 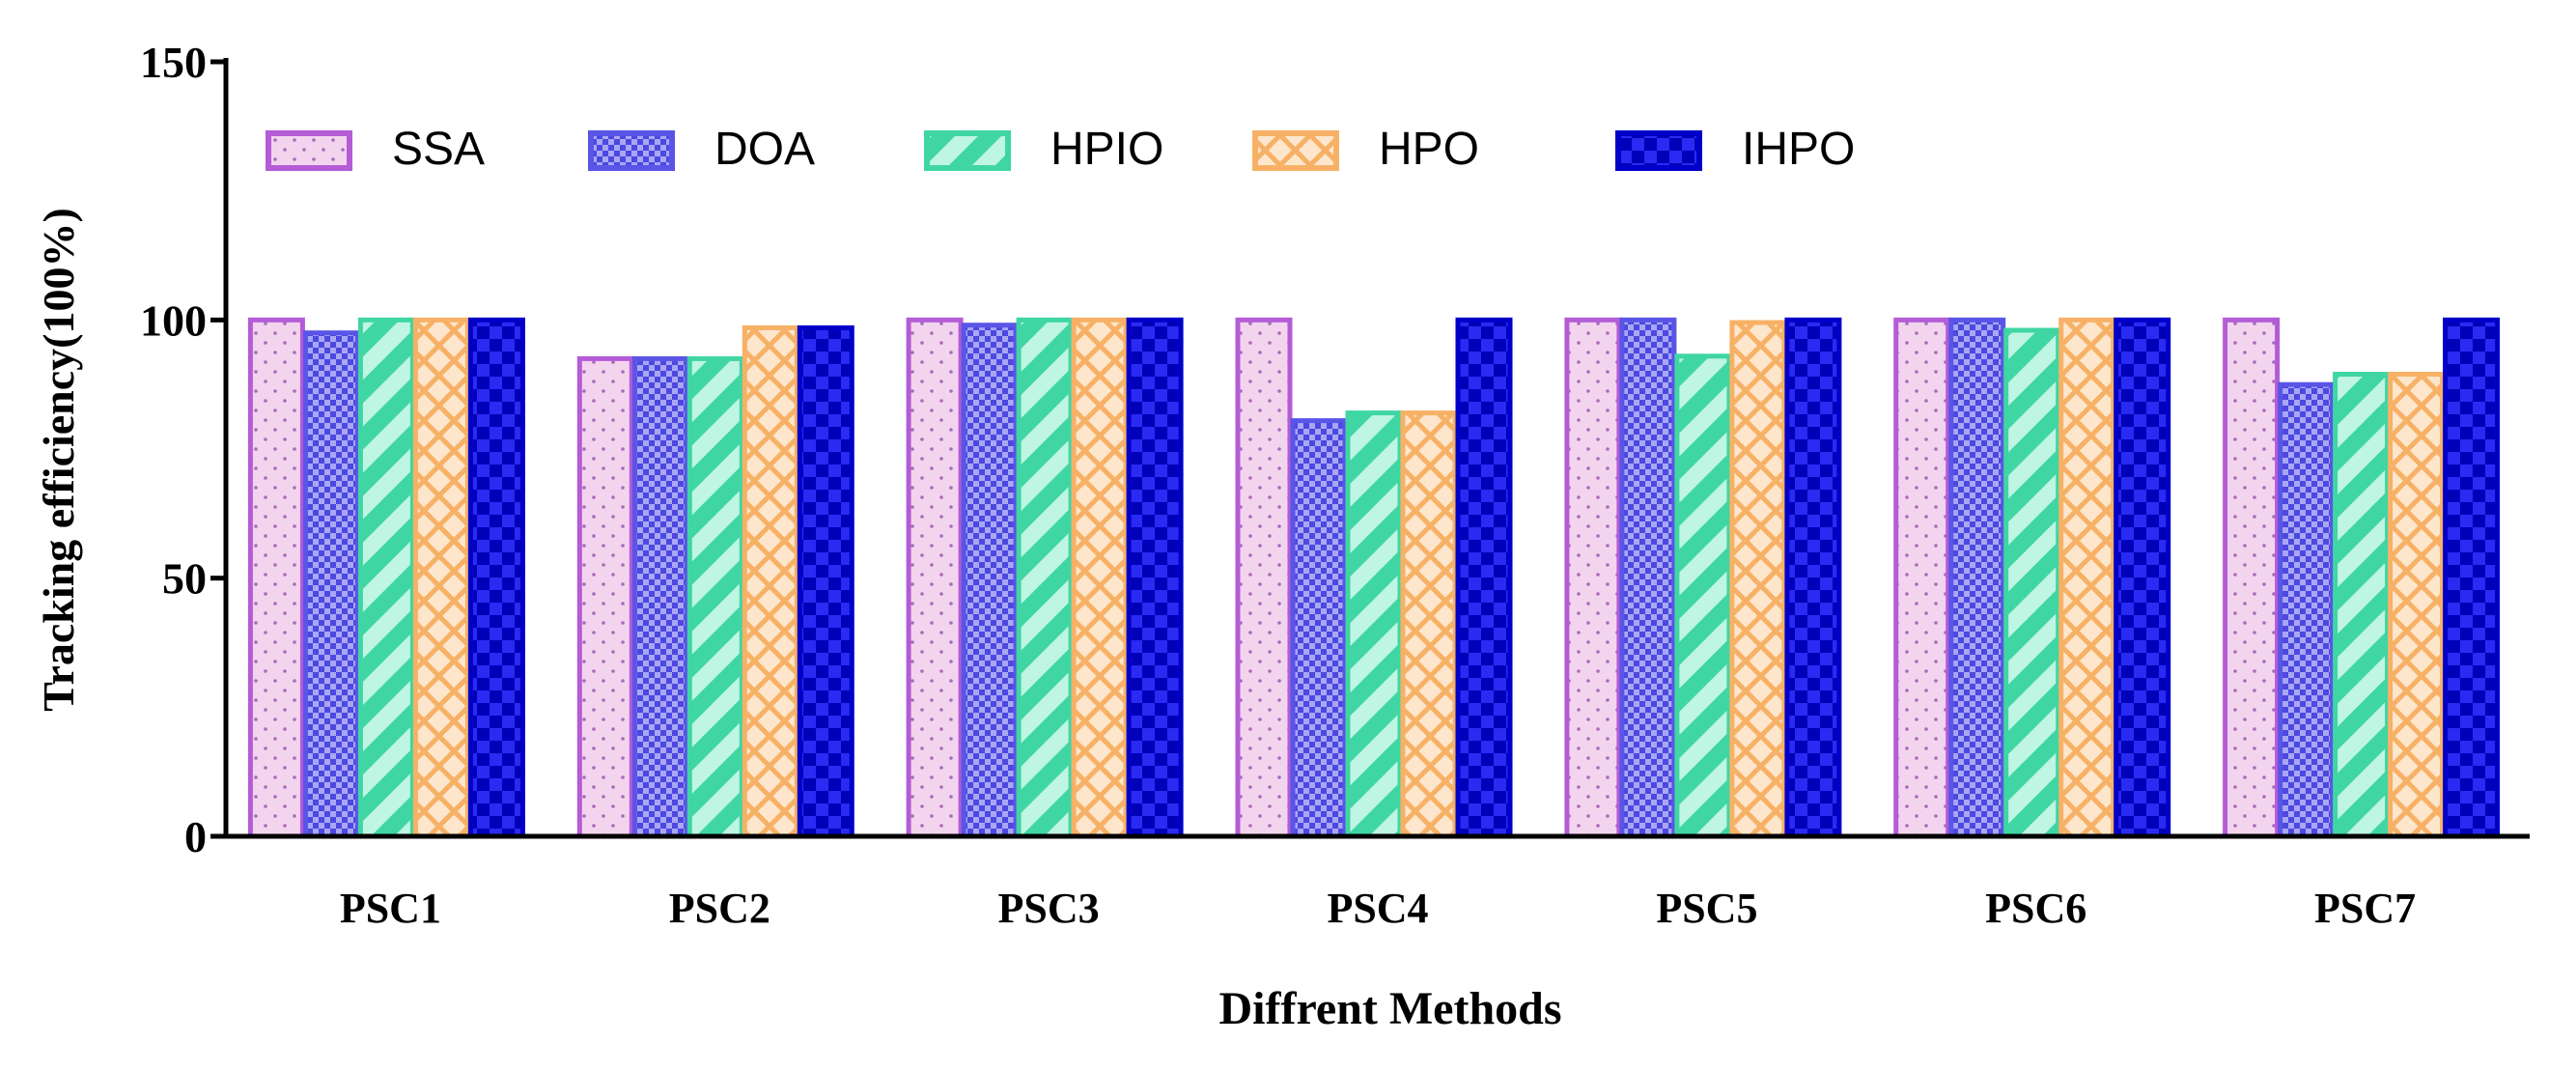 What do you see at coordinates (185, 579) in the screenshot?
I see `y-tick-label: 50` at bounding box center [185, 579].